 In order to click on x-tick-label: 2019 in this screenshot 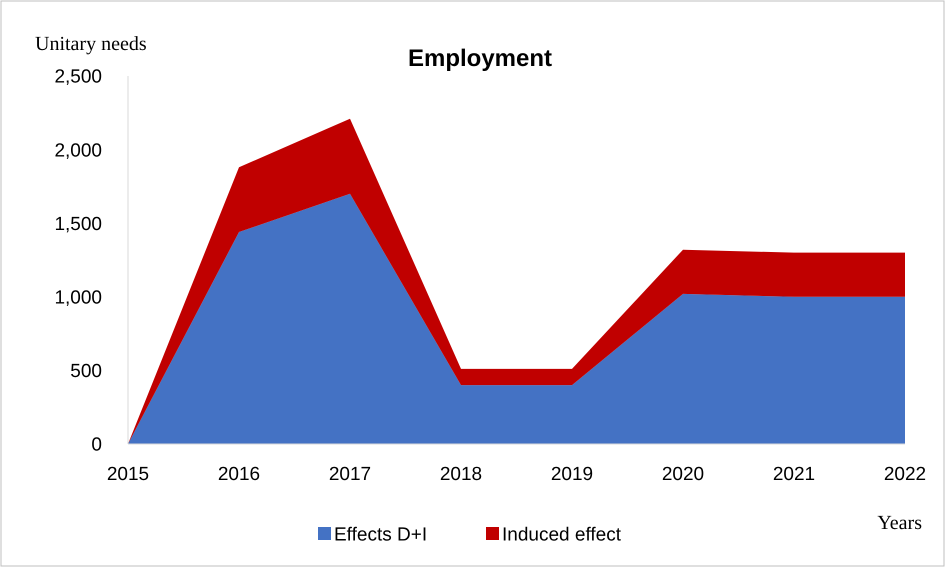, I will do `click(572, 474)`.